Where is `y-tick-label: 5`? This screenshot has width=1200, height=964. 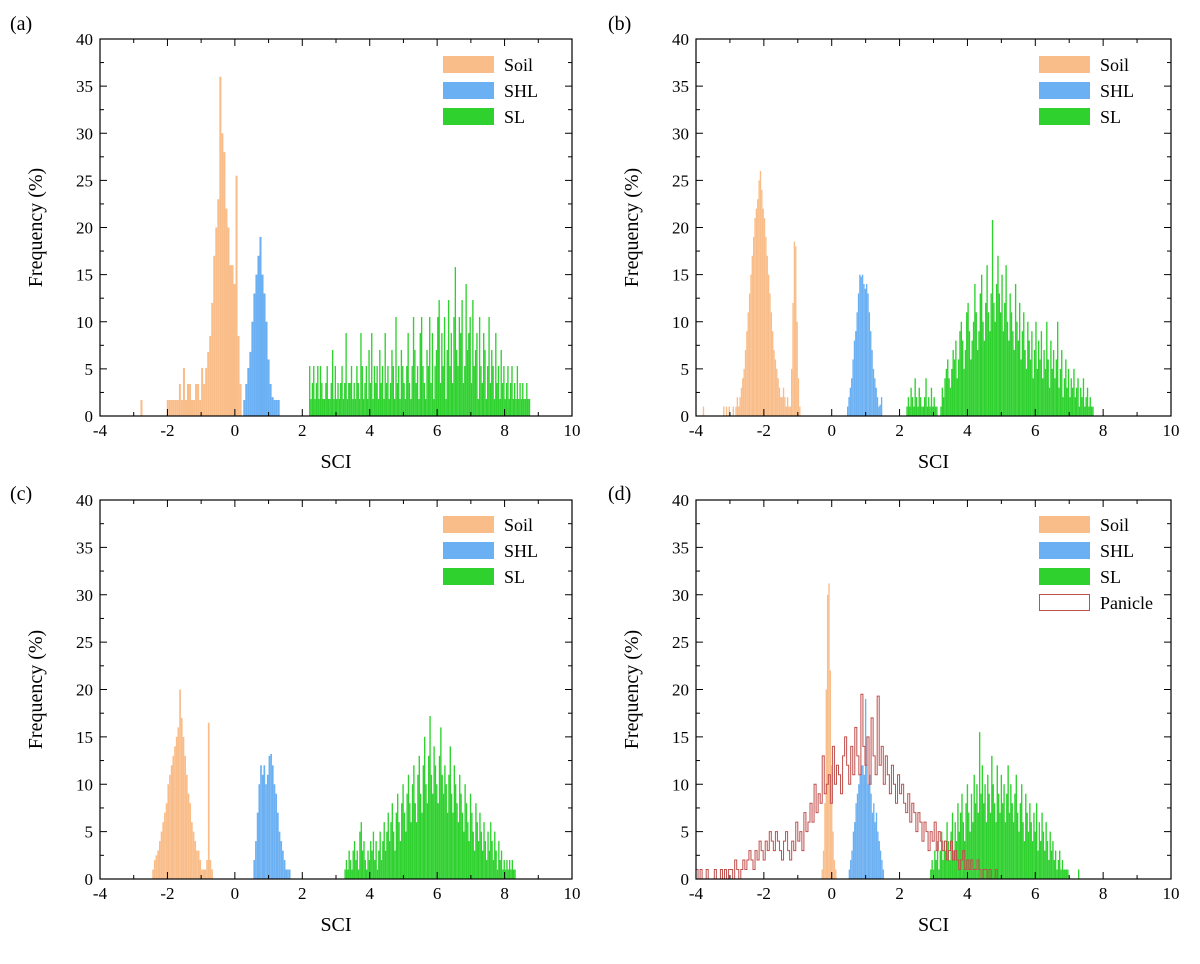
y-tick-label: 5 is located at coordinates (89, 369).